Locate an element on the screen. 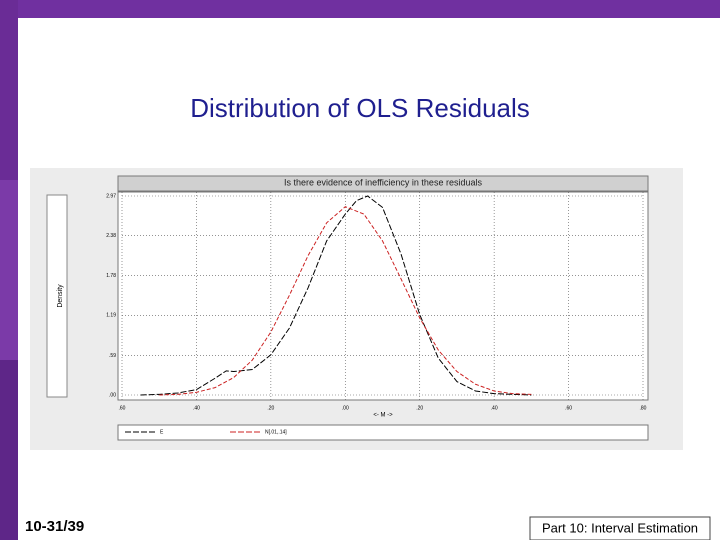  legend is located at coordinates (383, 432).